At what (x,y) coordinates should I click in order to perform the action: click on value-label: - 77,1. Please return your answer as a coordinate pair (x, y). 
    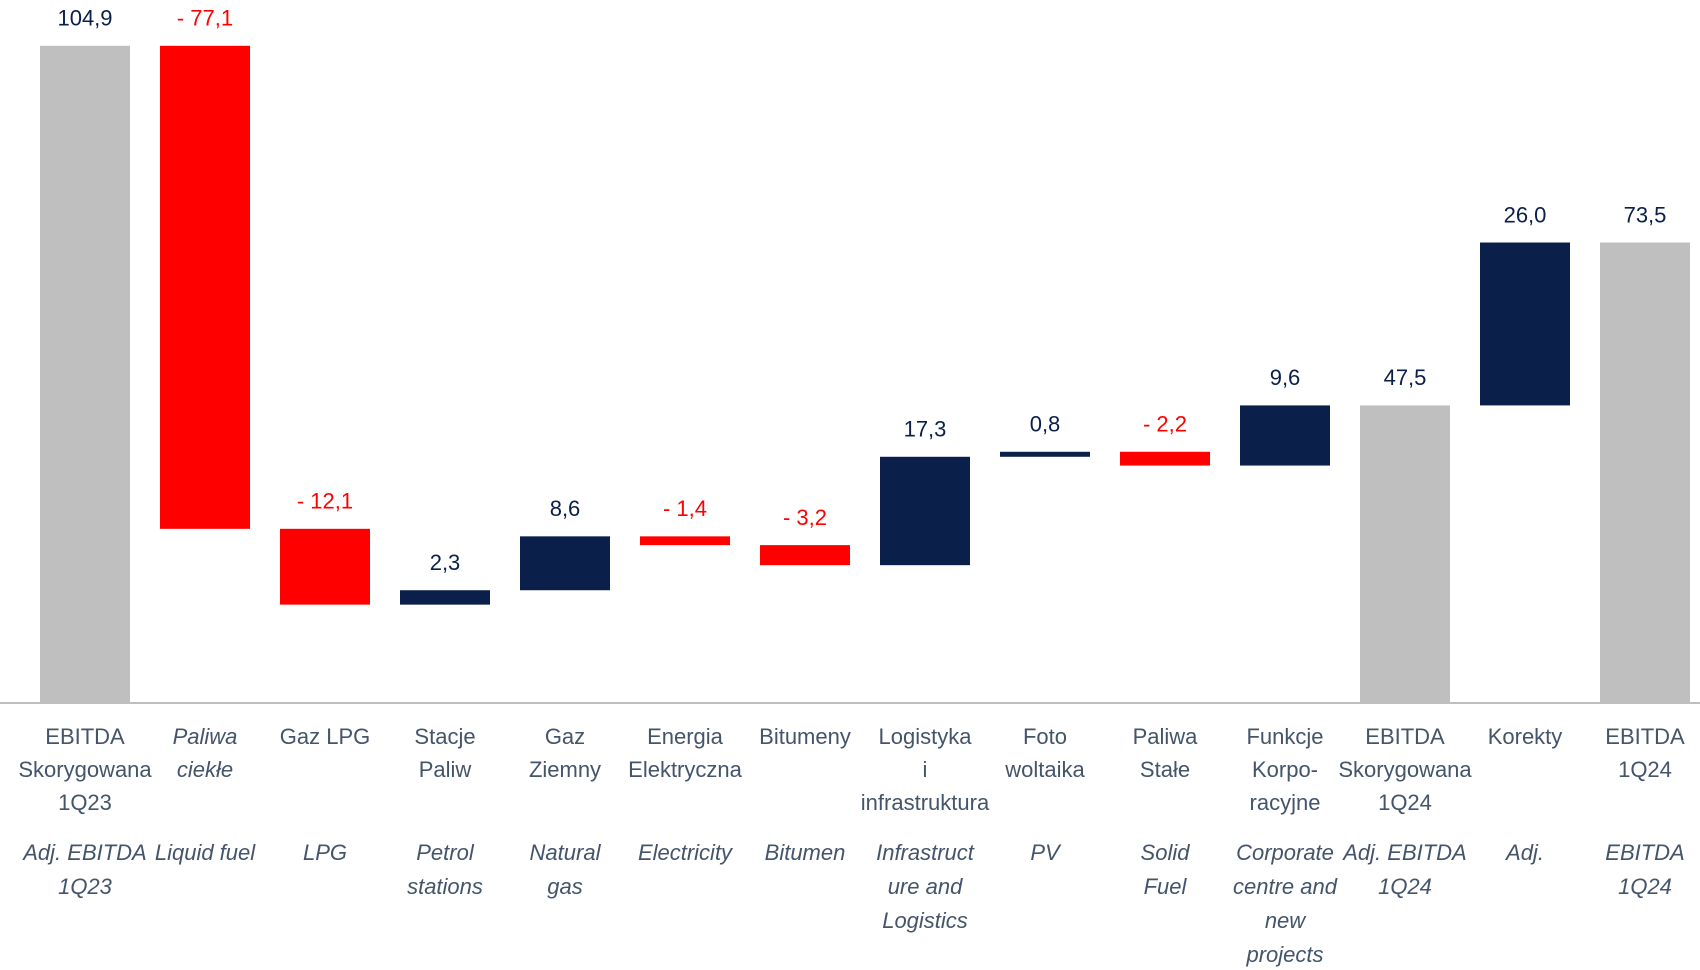
    Looking at the image, I should click on (205, 18).